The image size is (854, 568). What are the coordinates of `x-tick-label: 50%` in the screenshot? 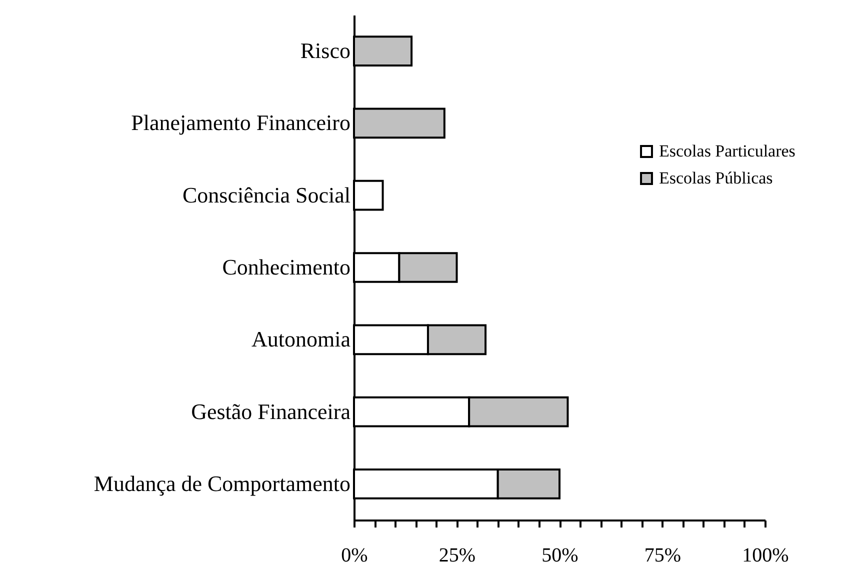 It's located at (560, 555).